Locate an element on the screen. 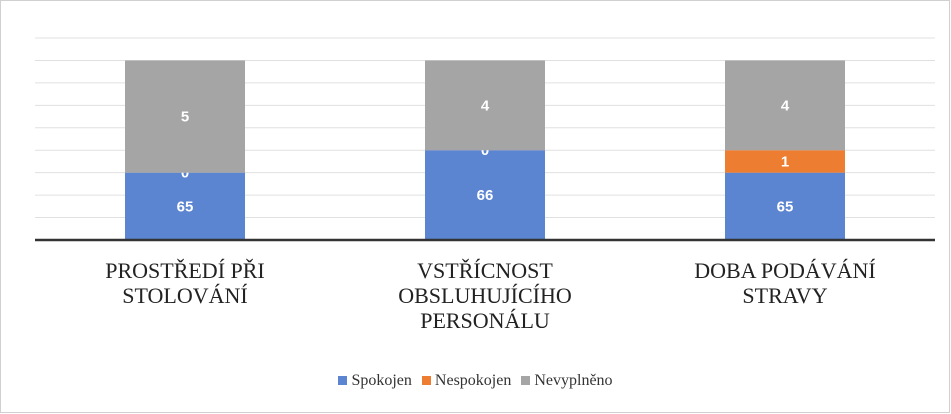  data-label: 66 is located at coordinates (485, 195).